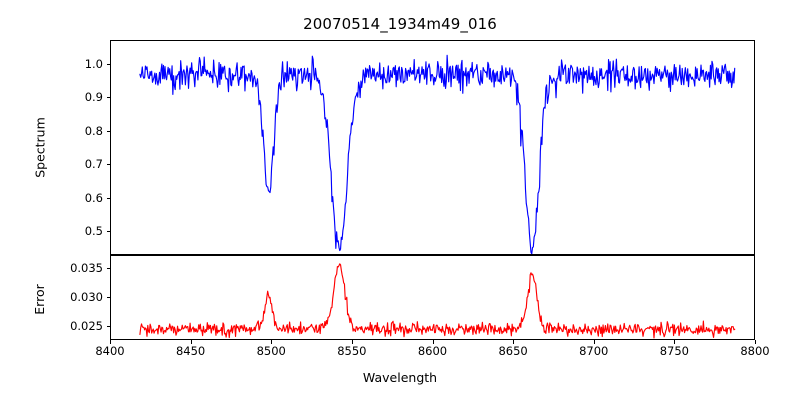 The height and width of the screenshot is (400, 800). Describe the element at coordinates (594, 351) in the screenshot. I see `x-tick-label: 8700` at that location.